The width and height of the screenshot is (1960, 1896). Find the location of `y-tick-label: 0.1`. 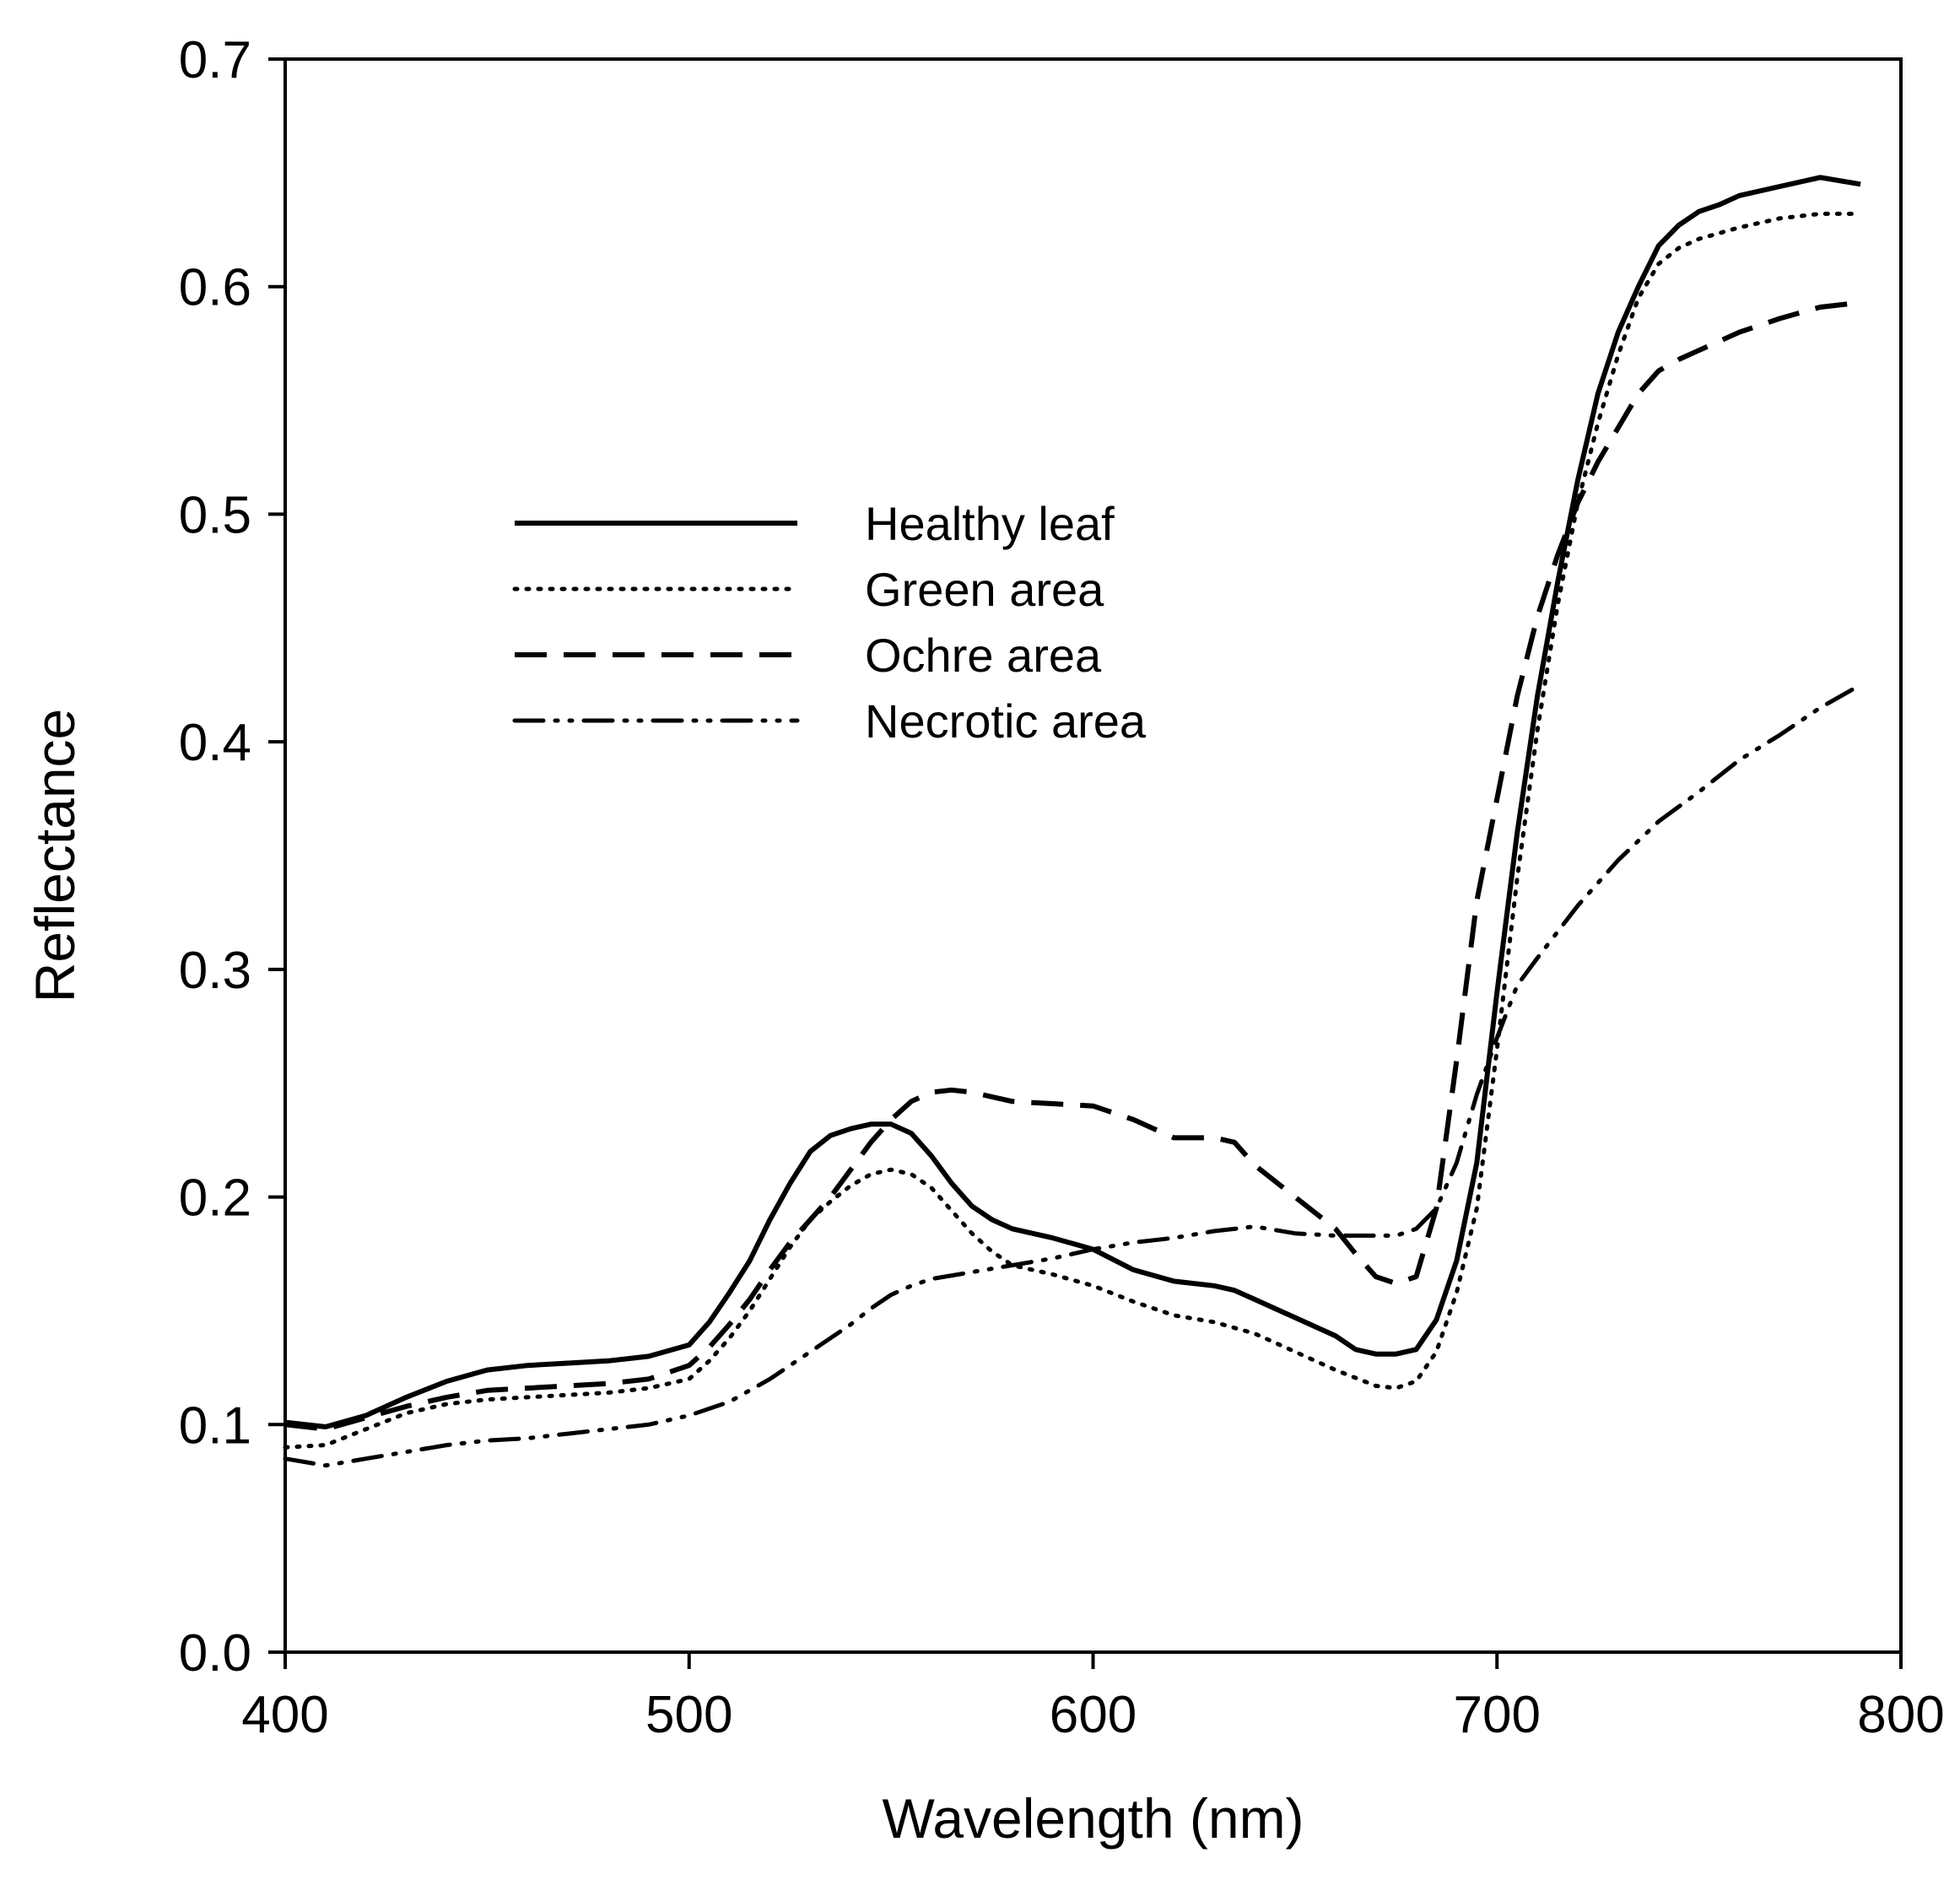

y-tick-label: 0.1 is located at coordinates (215, 1425).